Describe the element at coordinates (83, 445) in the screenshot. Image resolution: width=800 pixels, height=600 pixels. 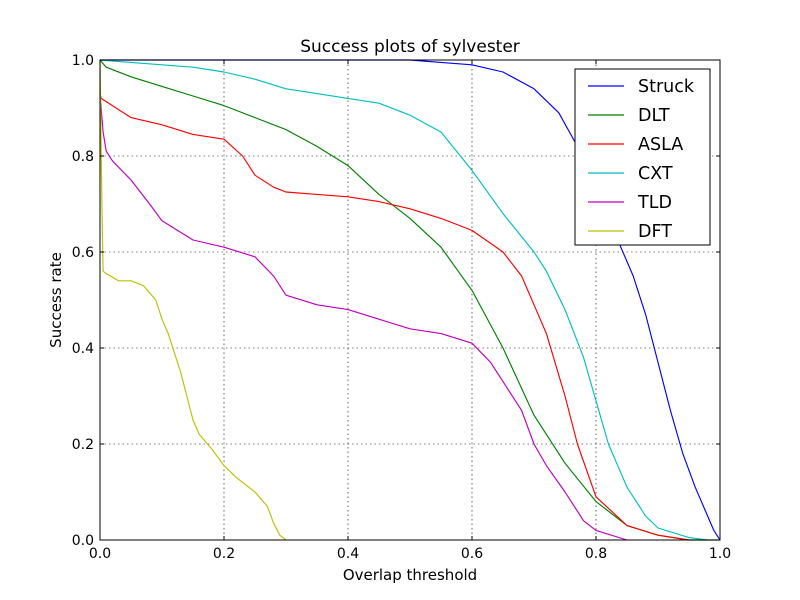
I see `y-tick-label: 0.2` at that location.